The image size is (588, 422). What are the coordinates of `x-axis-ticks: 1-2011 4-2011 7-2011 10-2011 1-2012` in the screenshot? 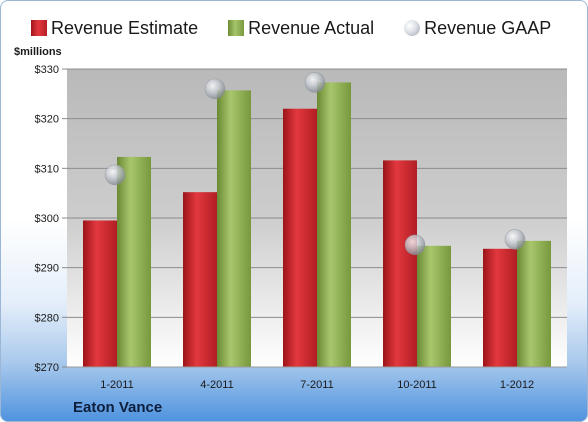 It's located at (317, 385).